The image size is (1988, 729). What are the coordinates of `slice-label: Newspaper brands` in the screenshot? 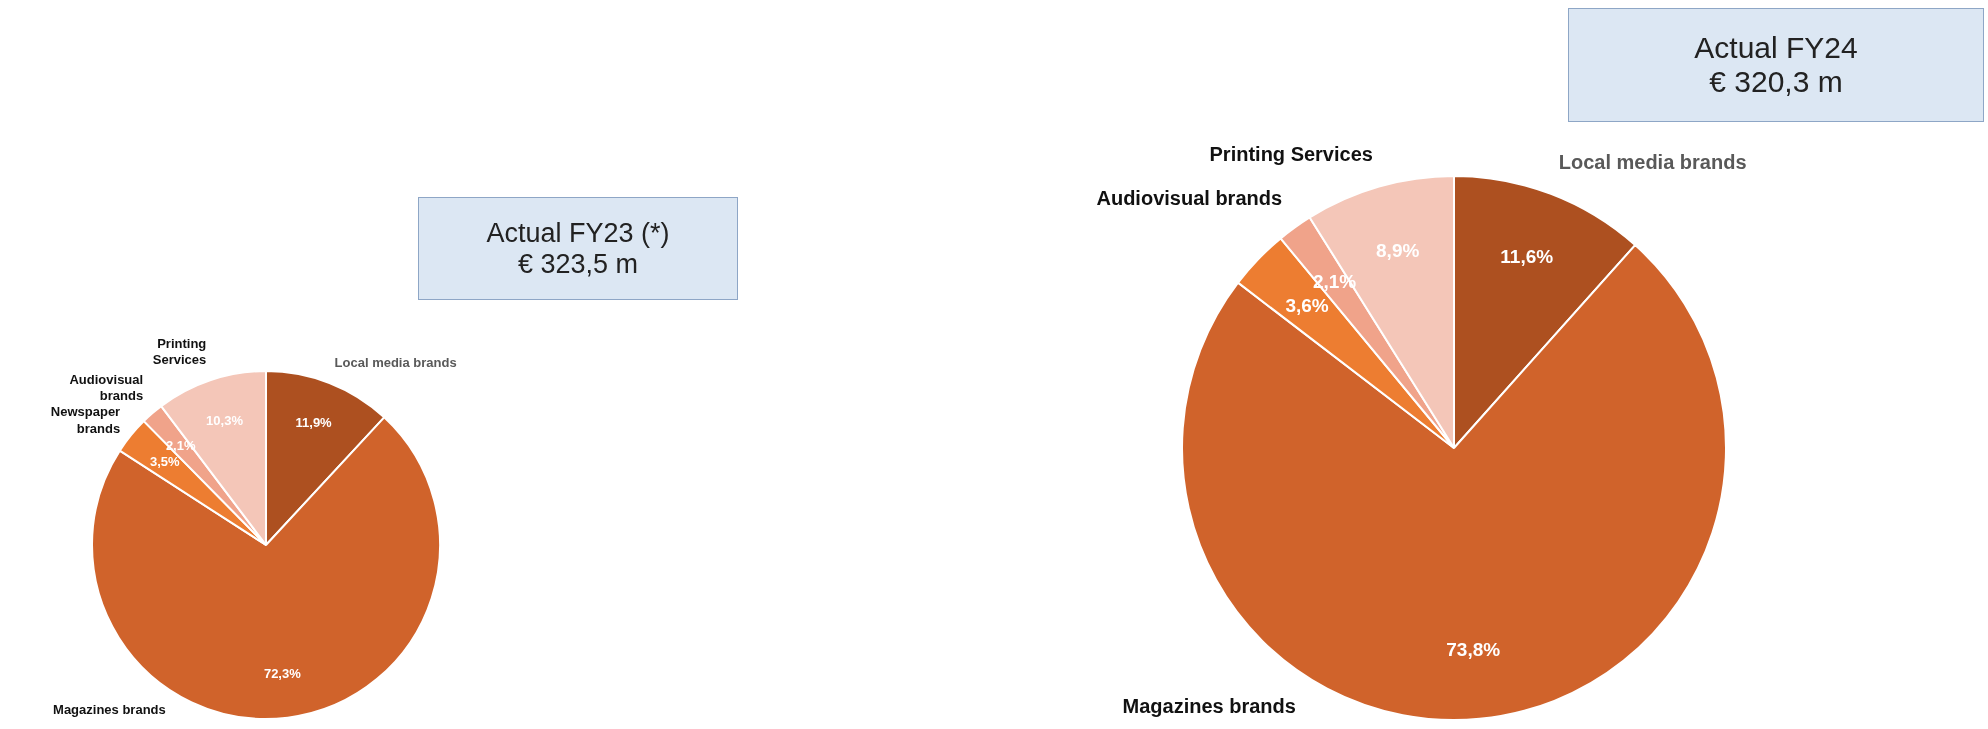 It's located at (85, 420).